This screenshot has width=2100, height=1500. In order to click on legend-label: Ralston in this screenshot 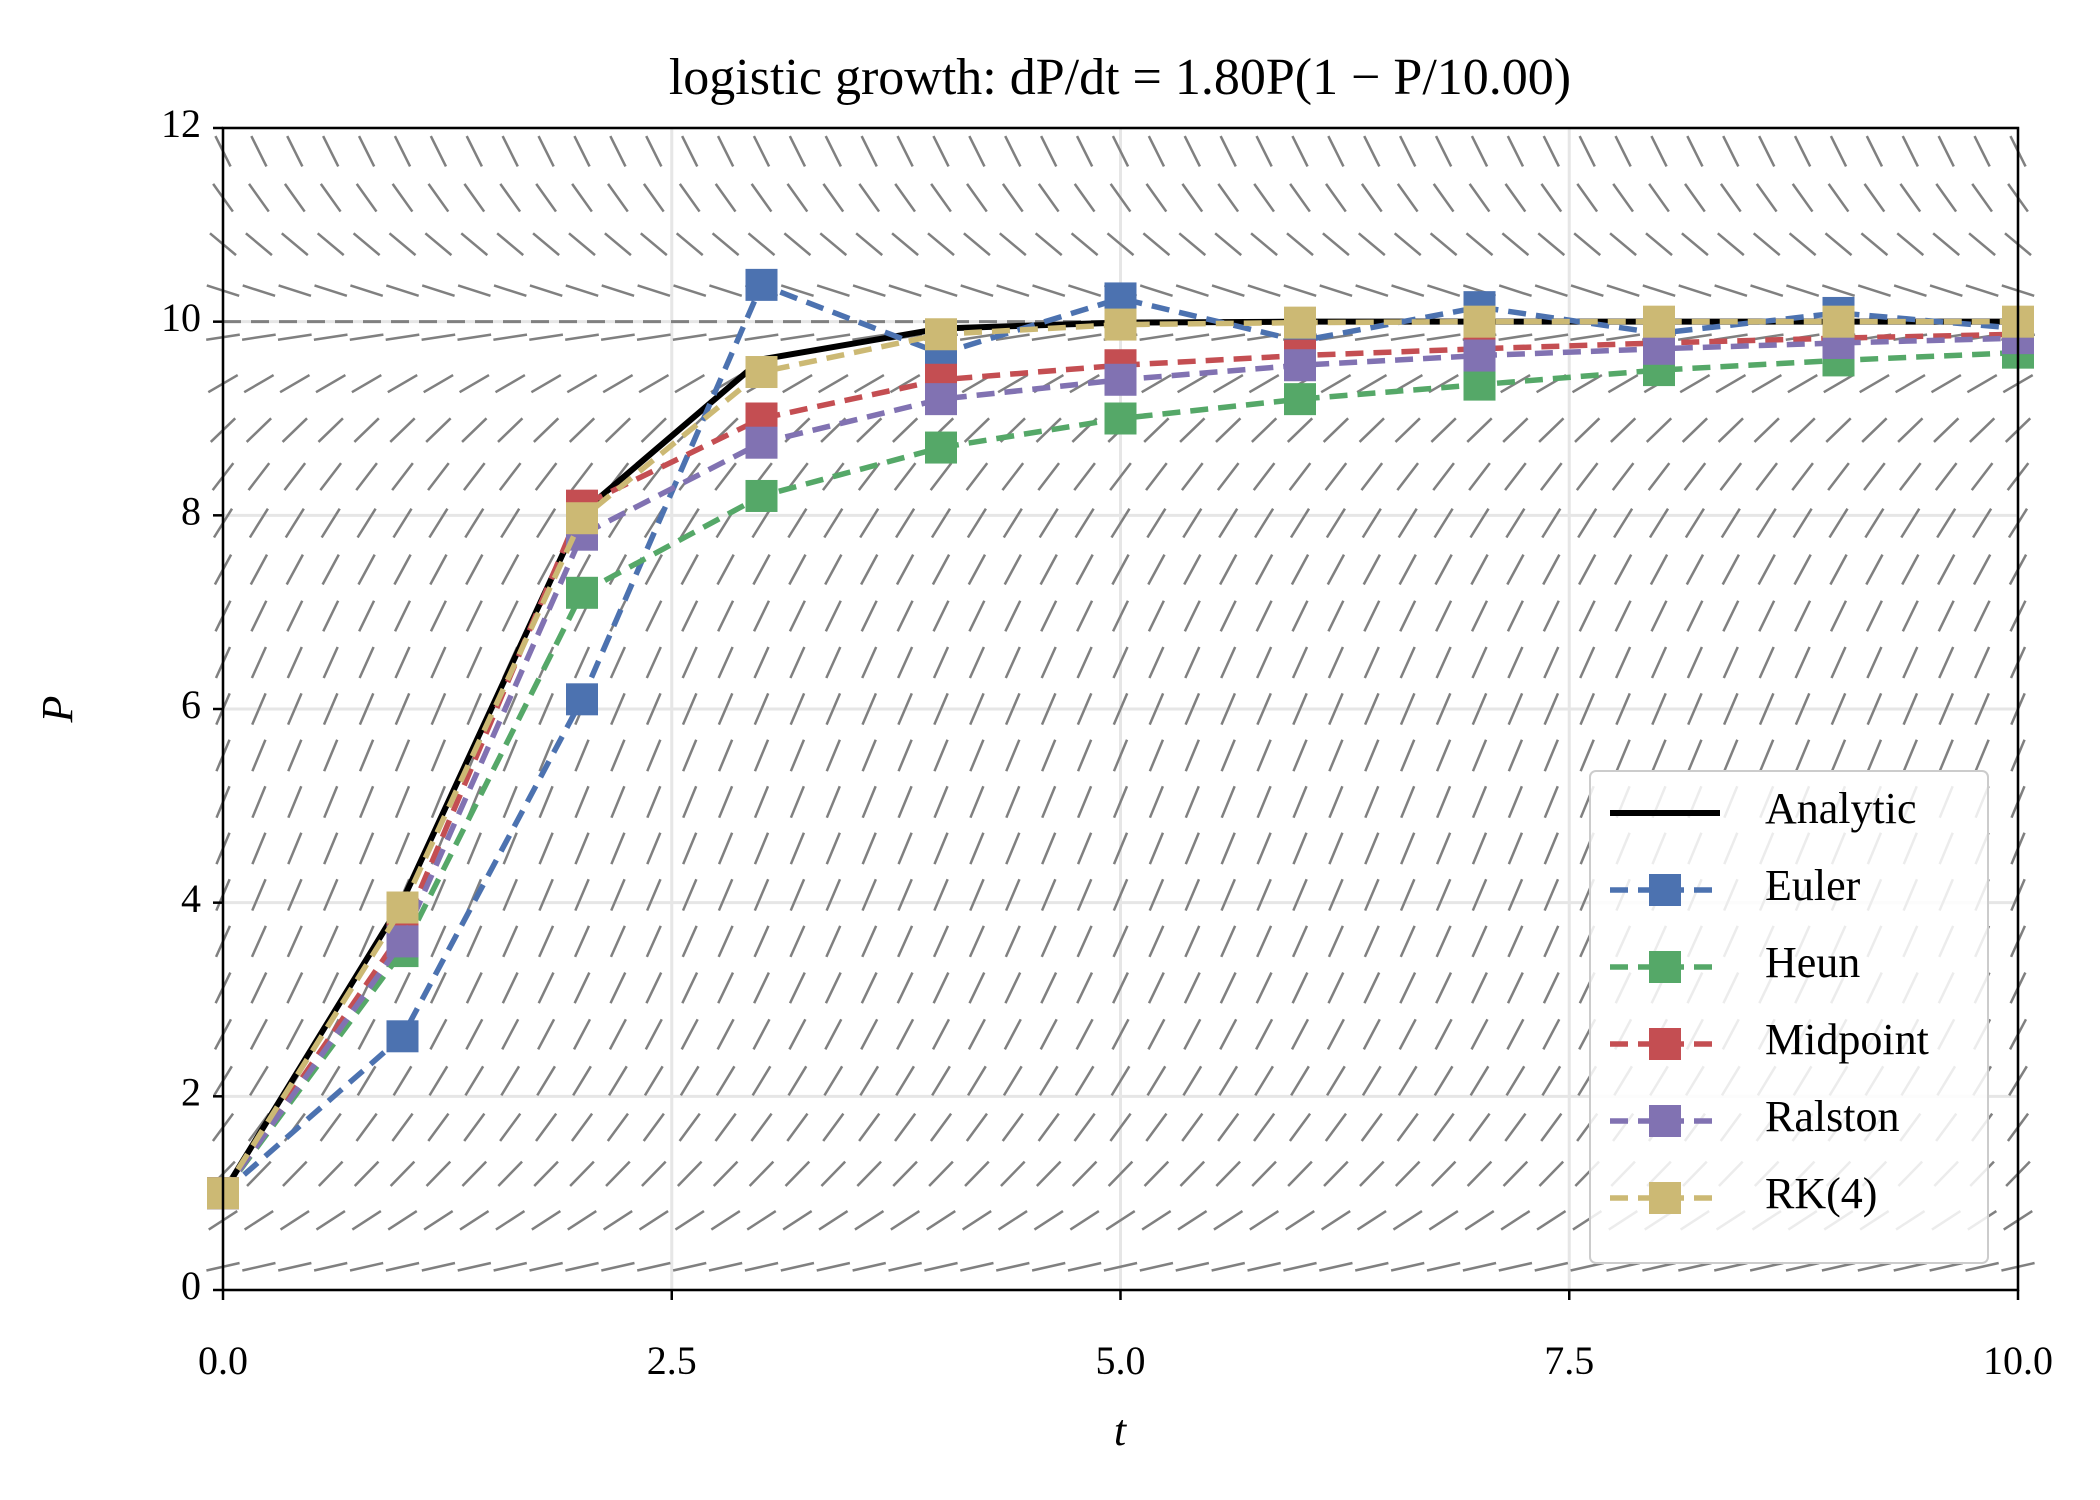, I will do `click(1832, 1116)`.